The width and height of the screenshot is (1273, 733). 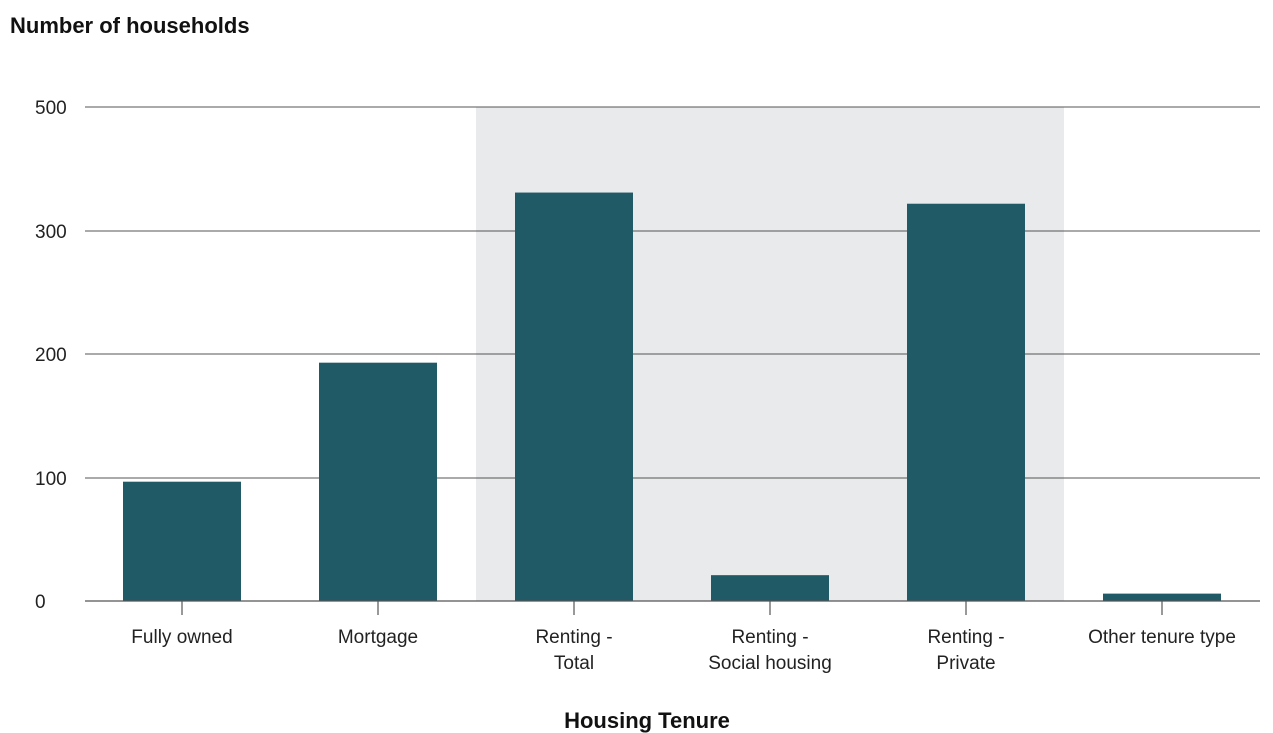 I want to click on x-tick-label: Mortgage, so click(x=378, y=637).